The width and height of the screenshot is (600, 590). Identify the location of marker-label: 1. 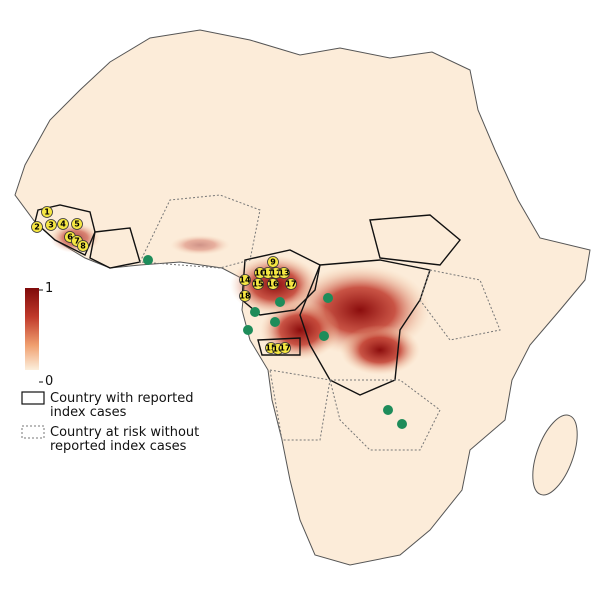
(47, 212).